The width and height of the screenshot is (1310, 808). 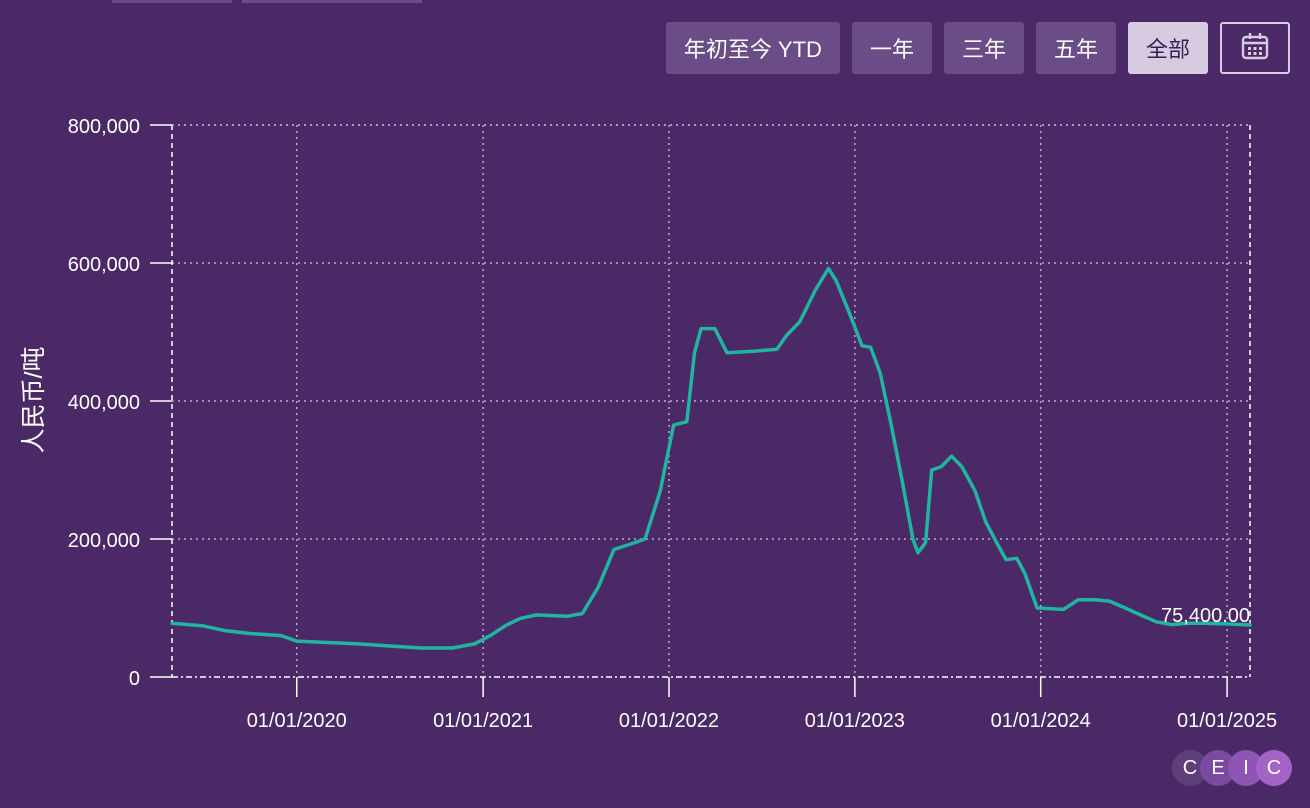 I want to click on range-button-ytd: 年初至今 YTD, so click(x=752, y=48).